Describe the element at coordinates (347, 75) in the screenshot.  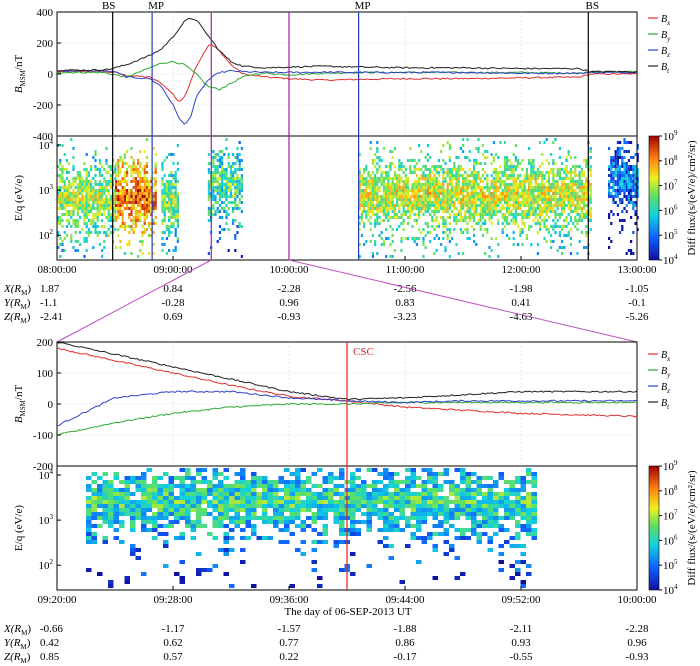
I see `series-line-By` at that location.